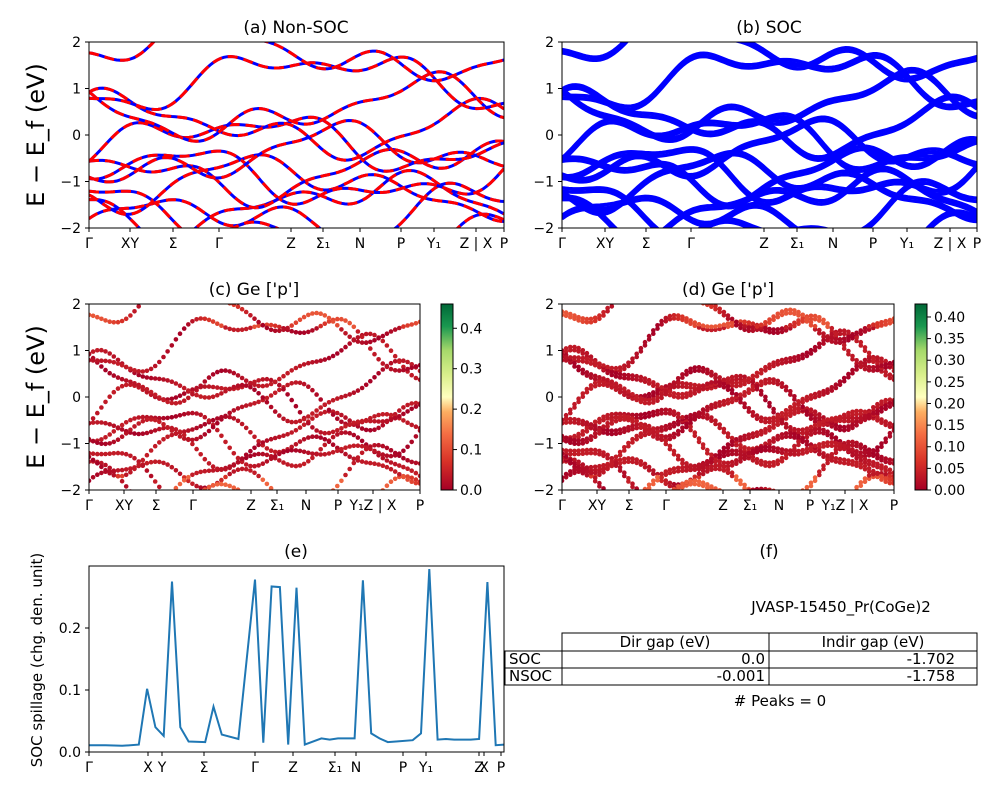 The height and width of the screenshot is (800, 1000). What do you see at coordinates (549, 90) in the screenshot?
I see `y-tick-label: 1` at bounding box center [549, 90].